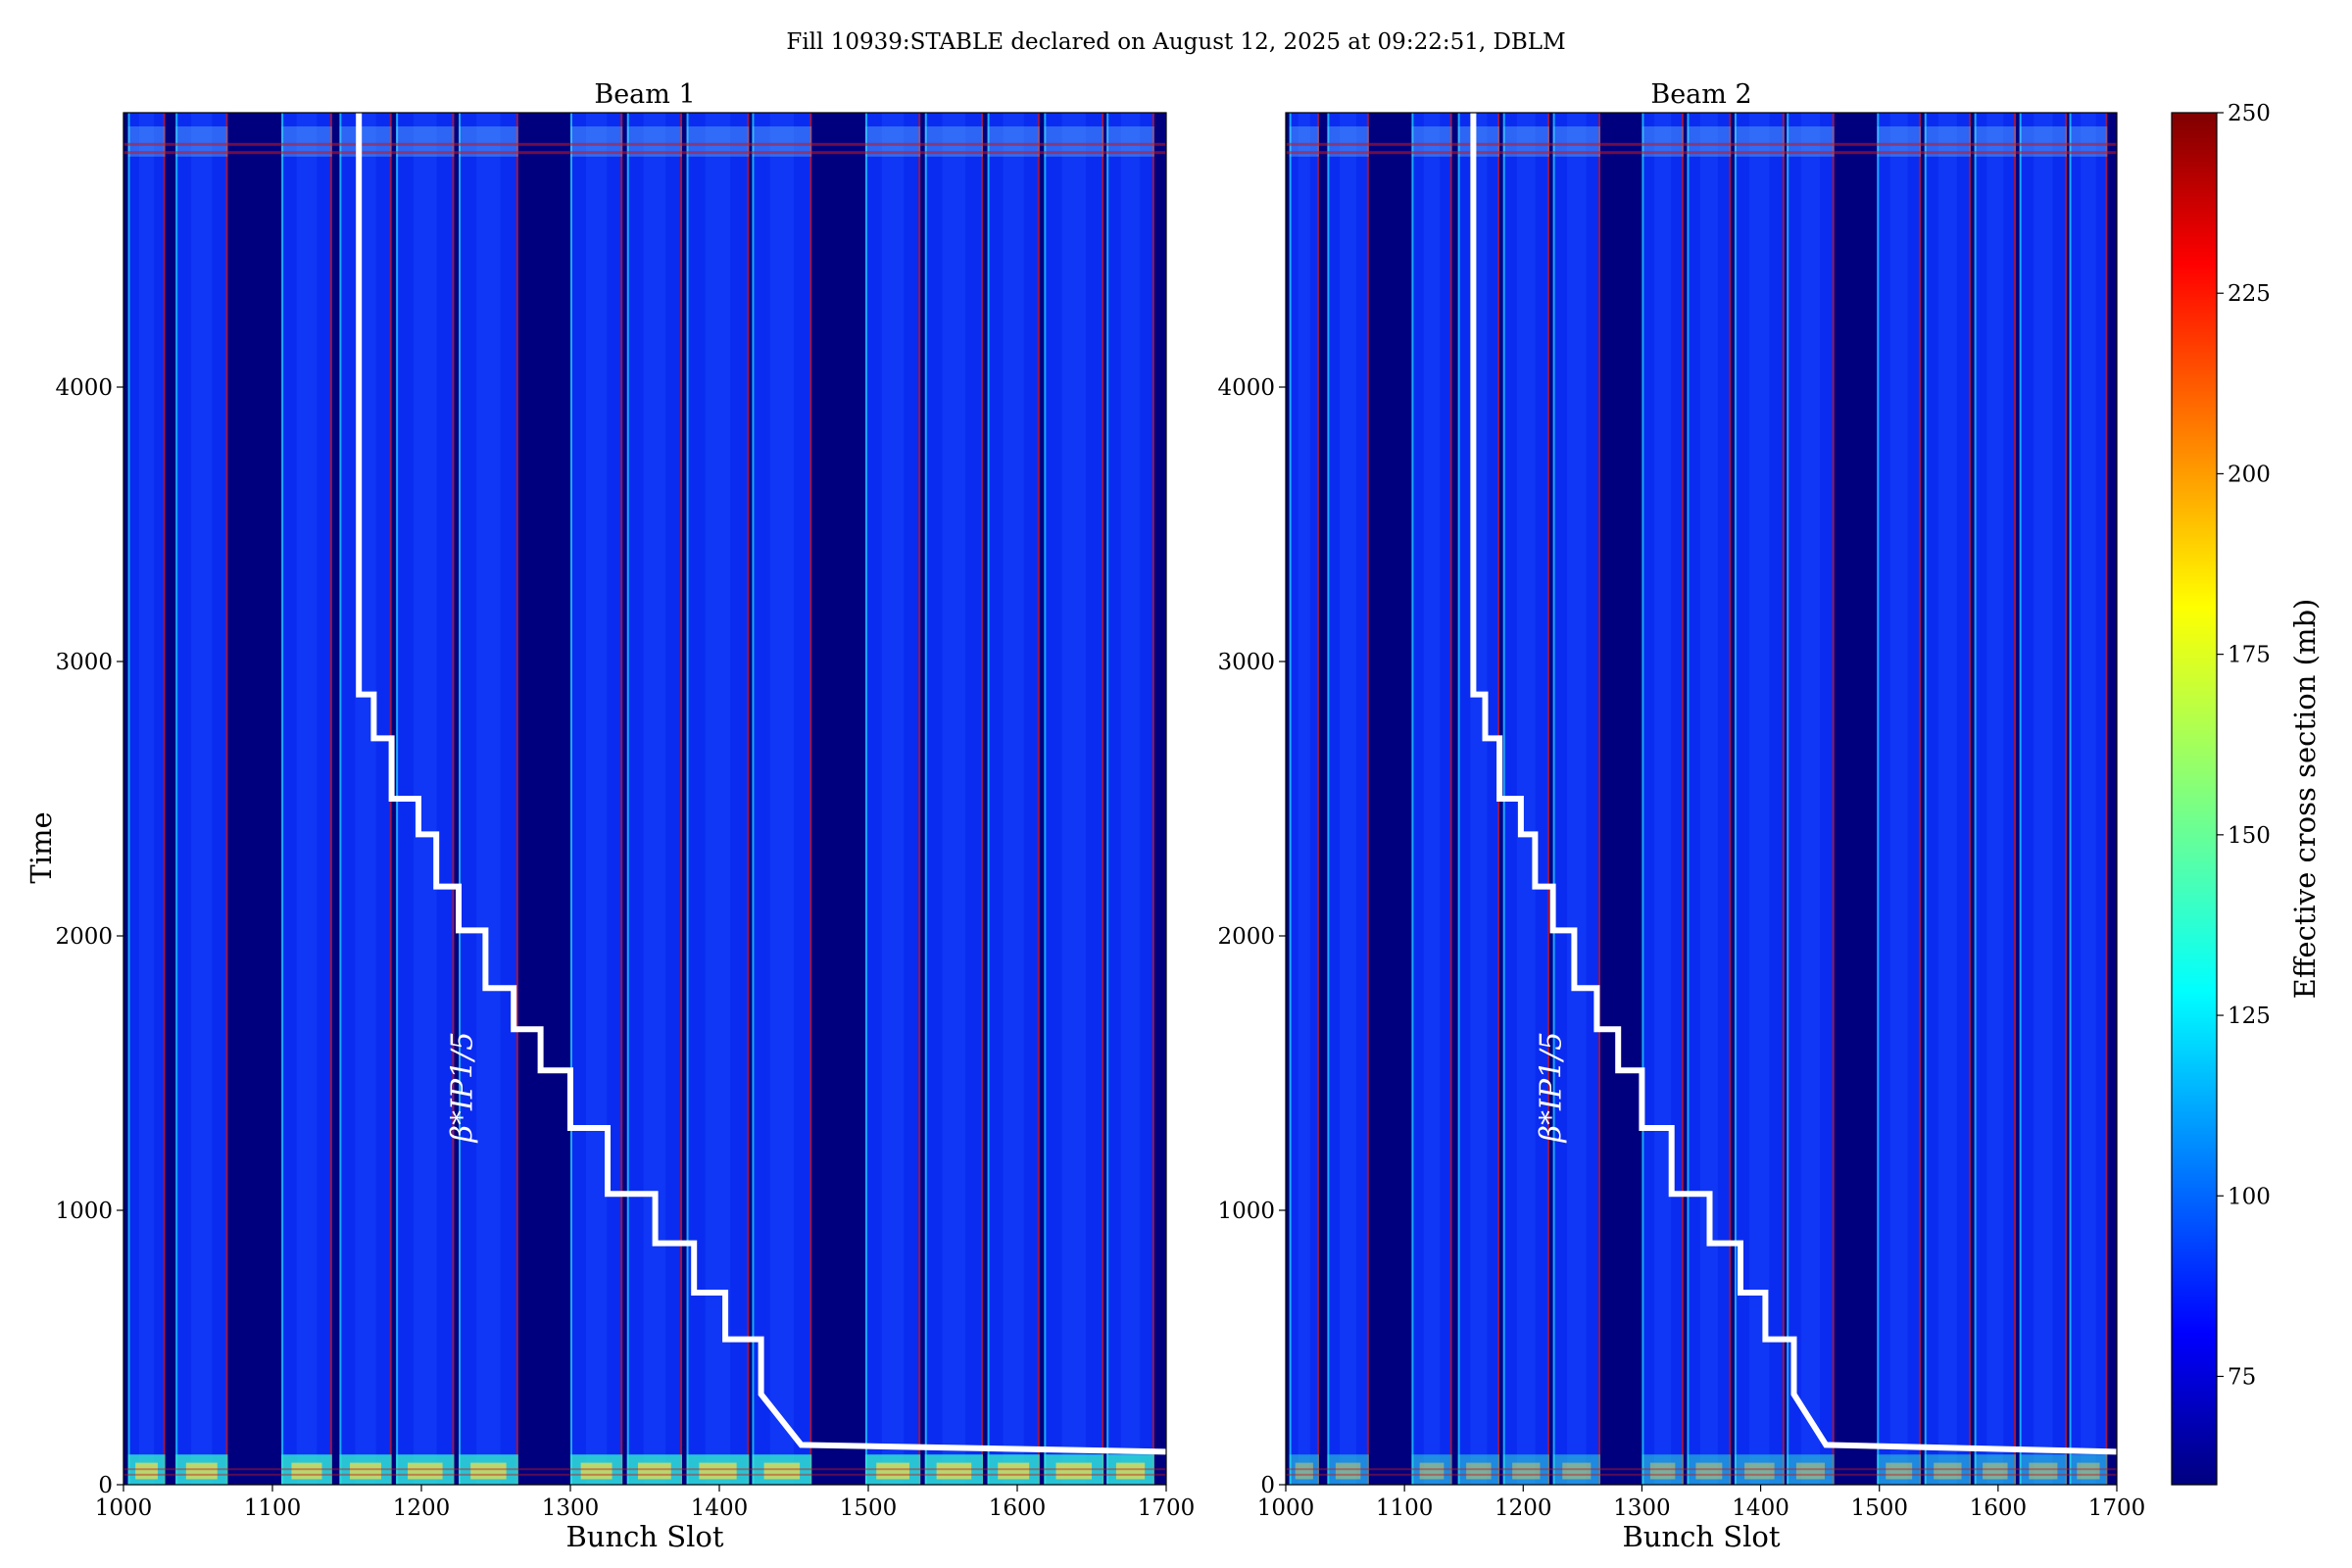  What do you see at coordinates (2249, 1196) in the screenshot?
I see `colorbar-tick-label: 100` at bounding box center [2249, 1196].